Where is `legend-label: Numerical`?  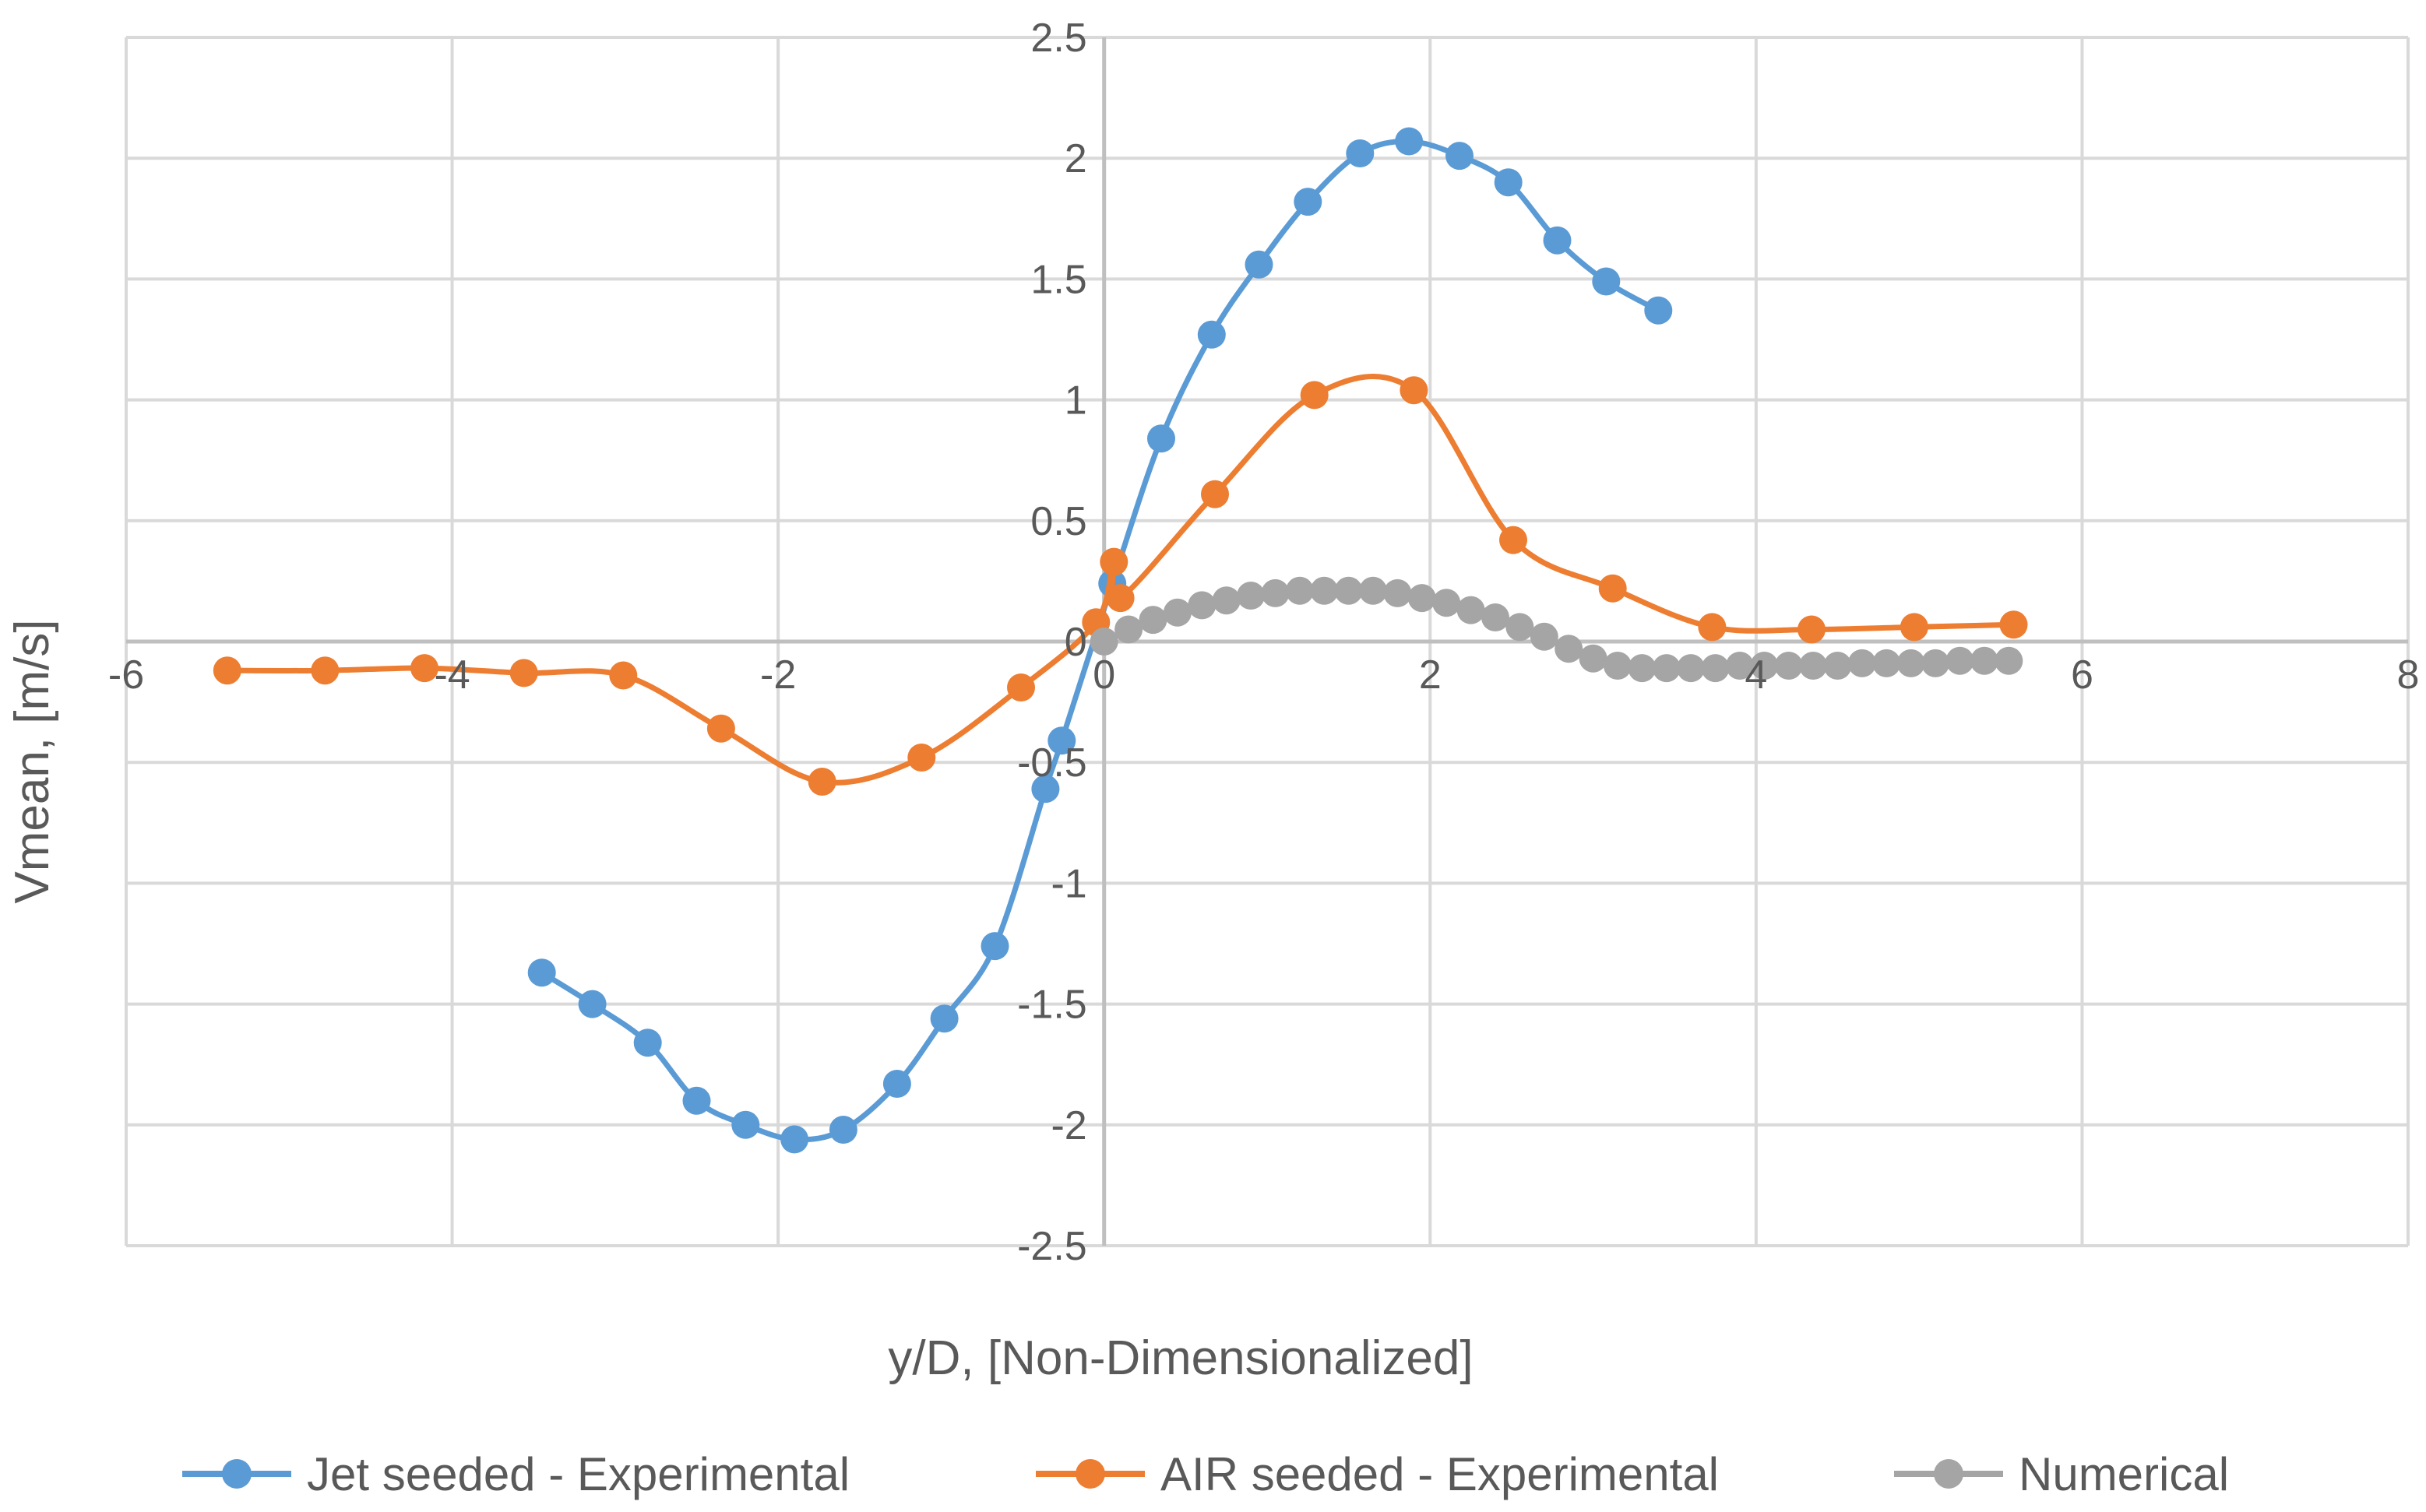
legend-label: Numerical is located at coordinates (2124, 1474).